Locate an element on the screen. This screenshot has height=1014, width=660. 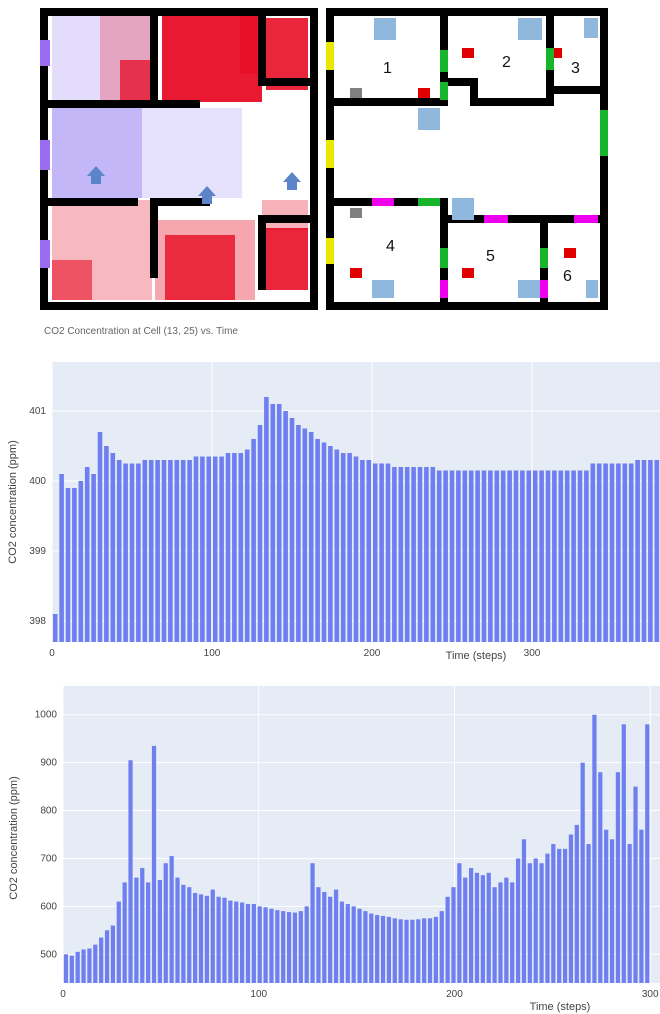
room-6-label: 6 is located at coordinates (567, 276).